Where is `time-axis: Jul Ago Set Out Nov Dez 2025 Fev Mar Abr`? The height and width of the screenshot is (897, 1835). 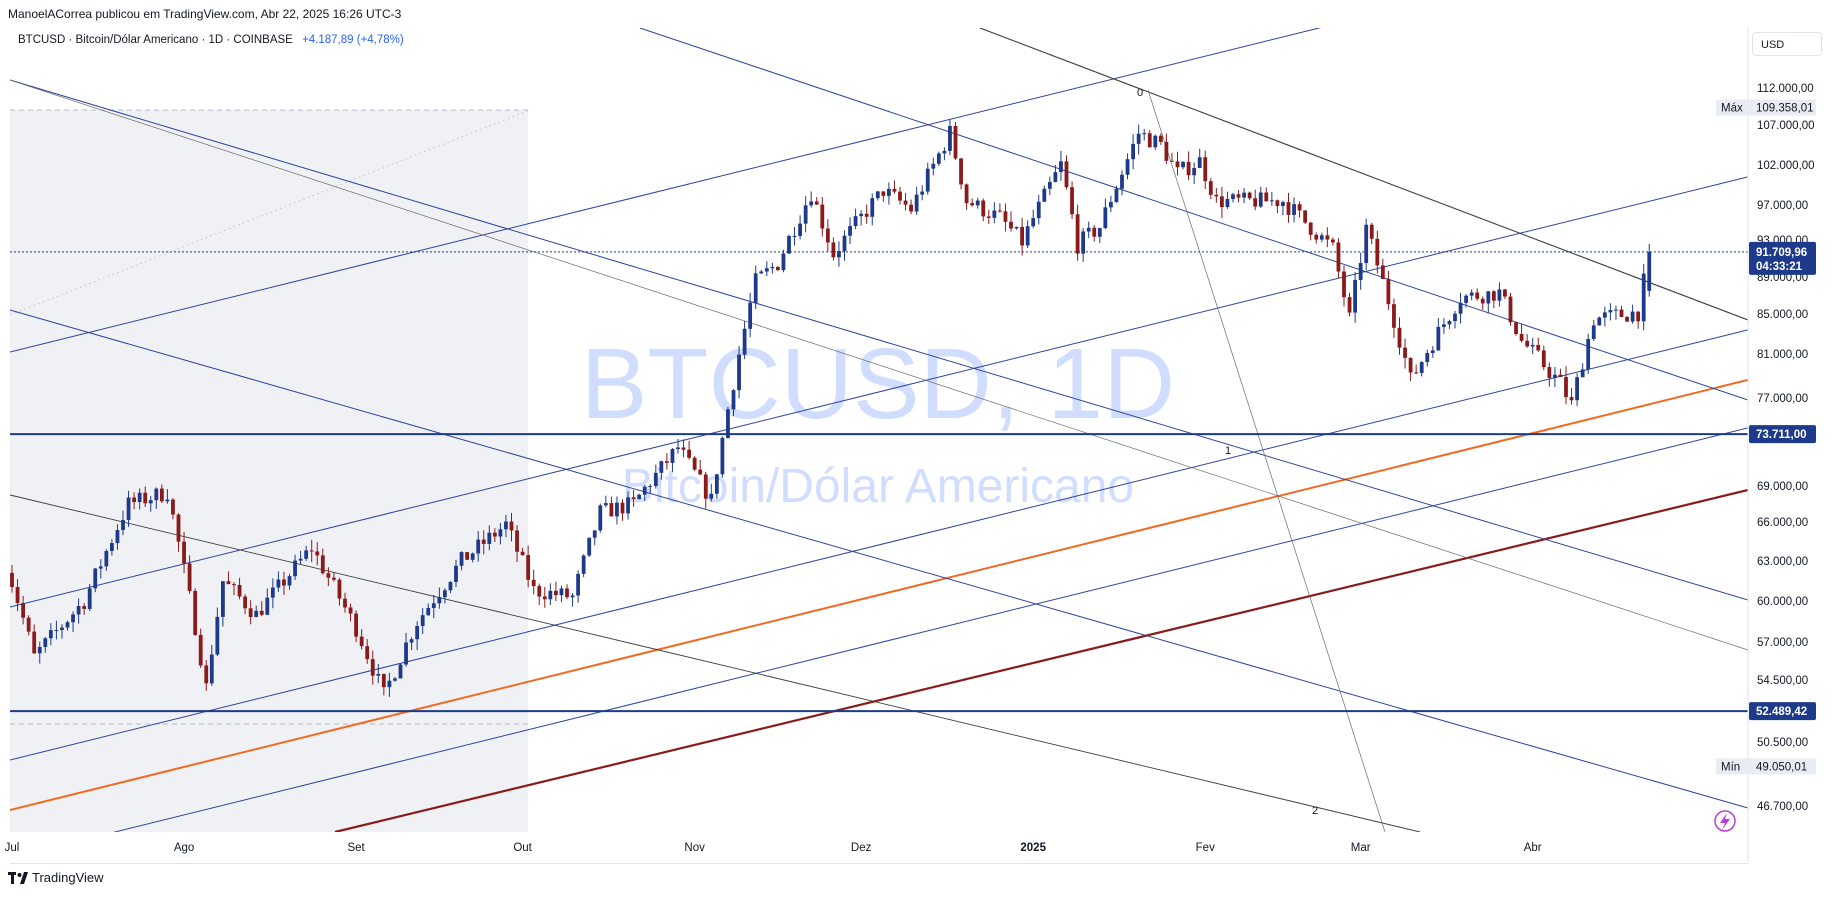 time-axis: Jul Ago Set Out Nov Dez 2025 Fev Mar Abr is located at coordinates (773, 848).